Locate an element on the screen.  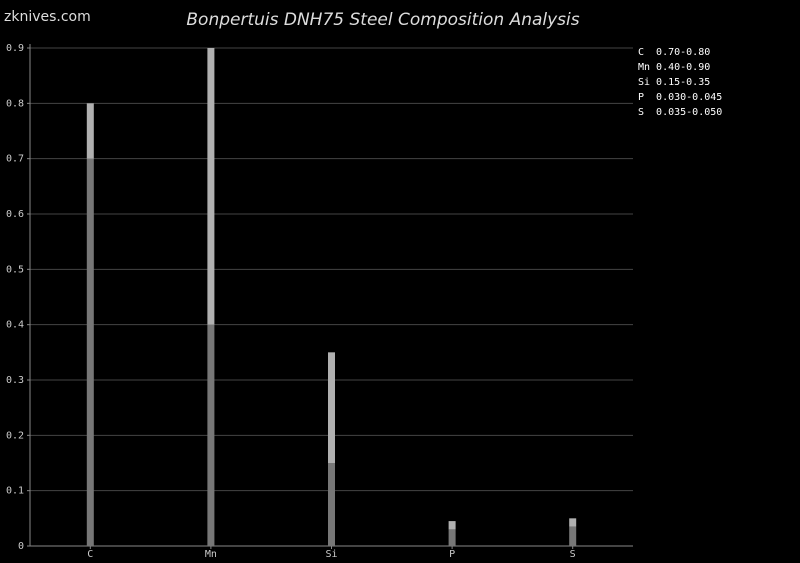
legend-entry: Si 0.15-0.35 is located at coordinates (674, 82).